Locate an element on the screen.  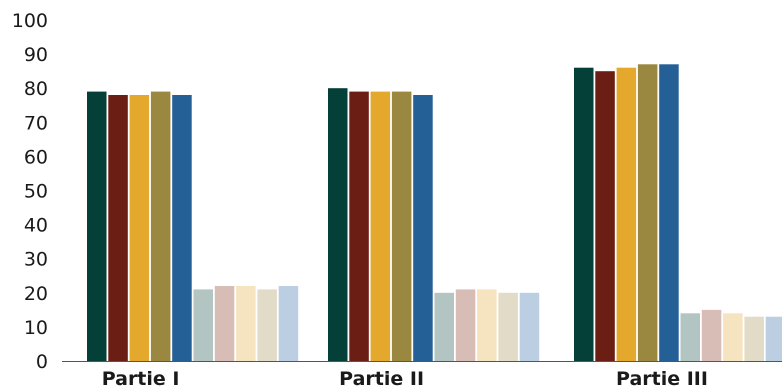
x-category-label: Partie I is located at coordinates (141, 377).